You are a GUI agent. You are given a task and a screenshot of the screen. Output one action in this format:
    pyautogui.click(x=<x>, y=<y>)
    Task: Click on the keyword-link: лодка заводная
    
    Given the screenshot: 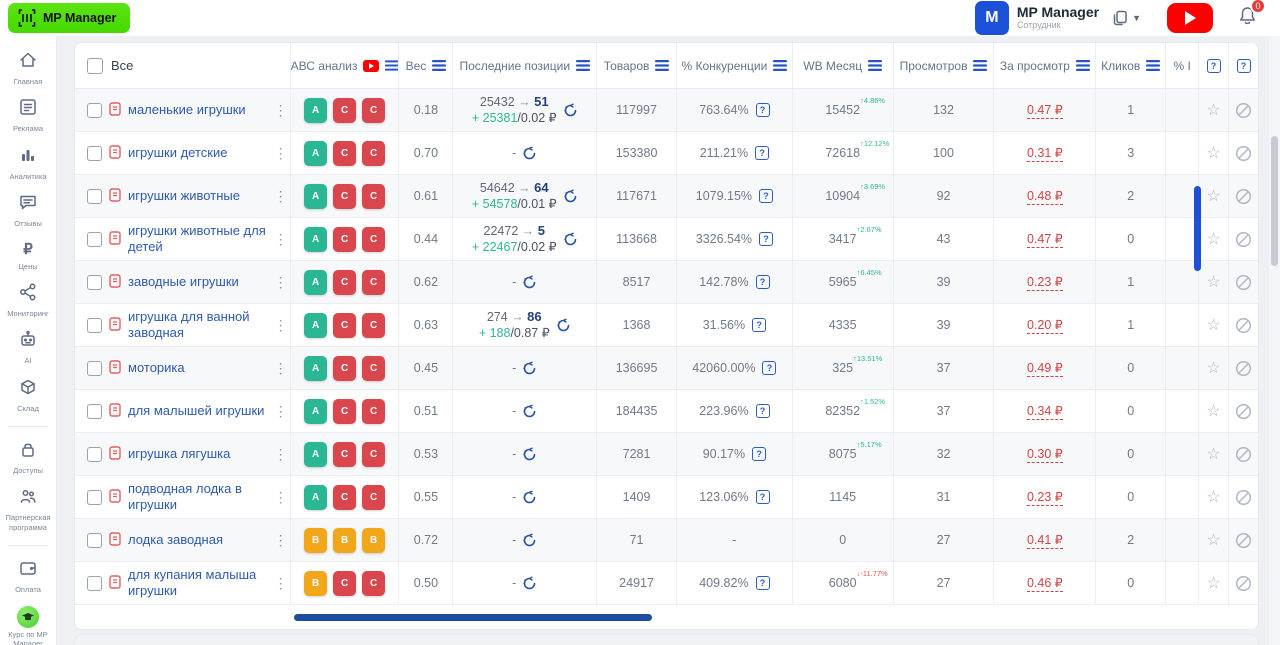 What is the action you would take?
    pyautogui.click(x=176, y=540)
    